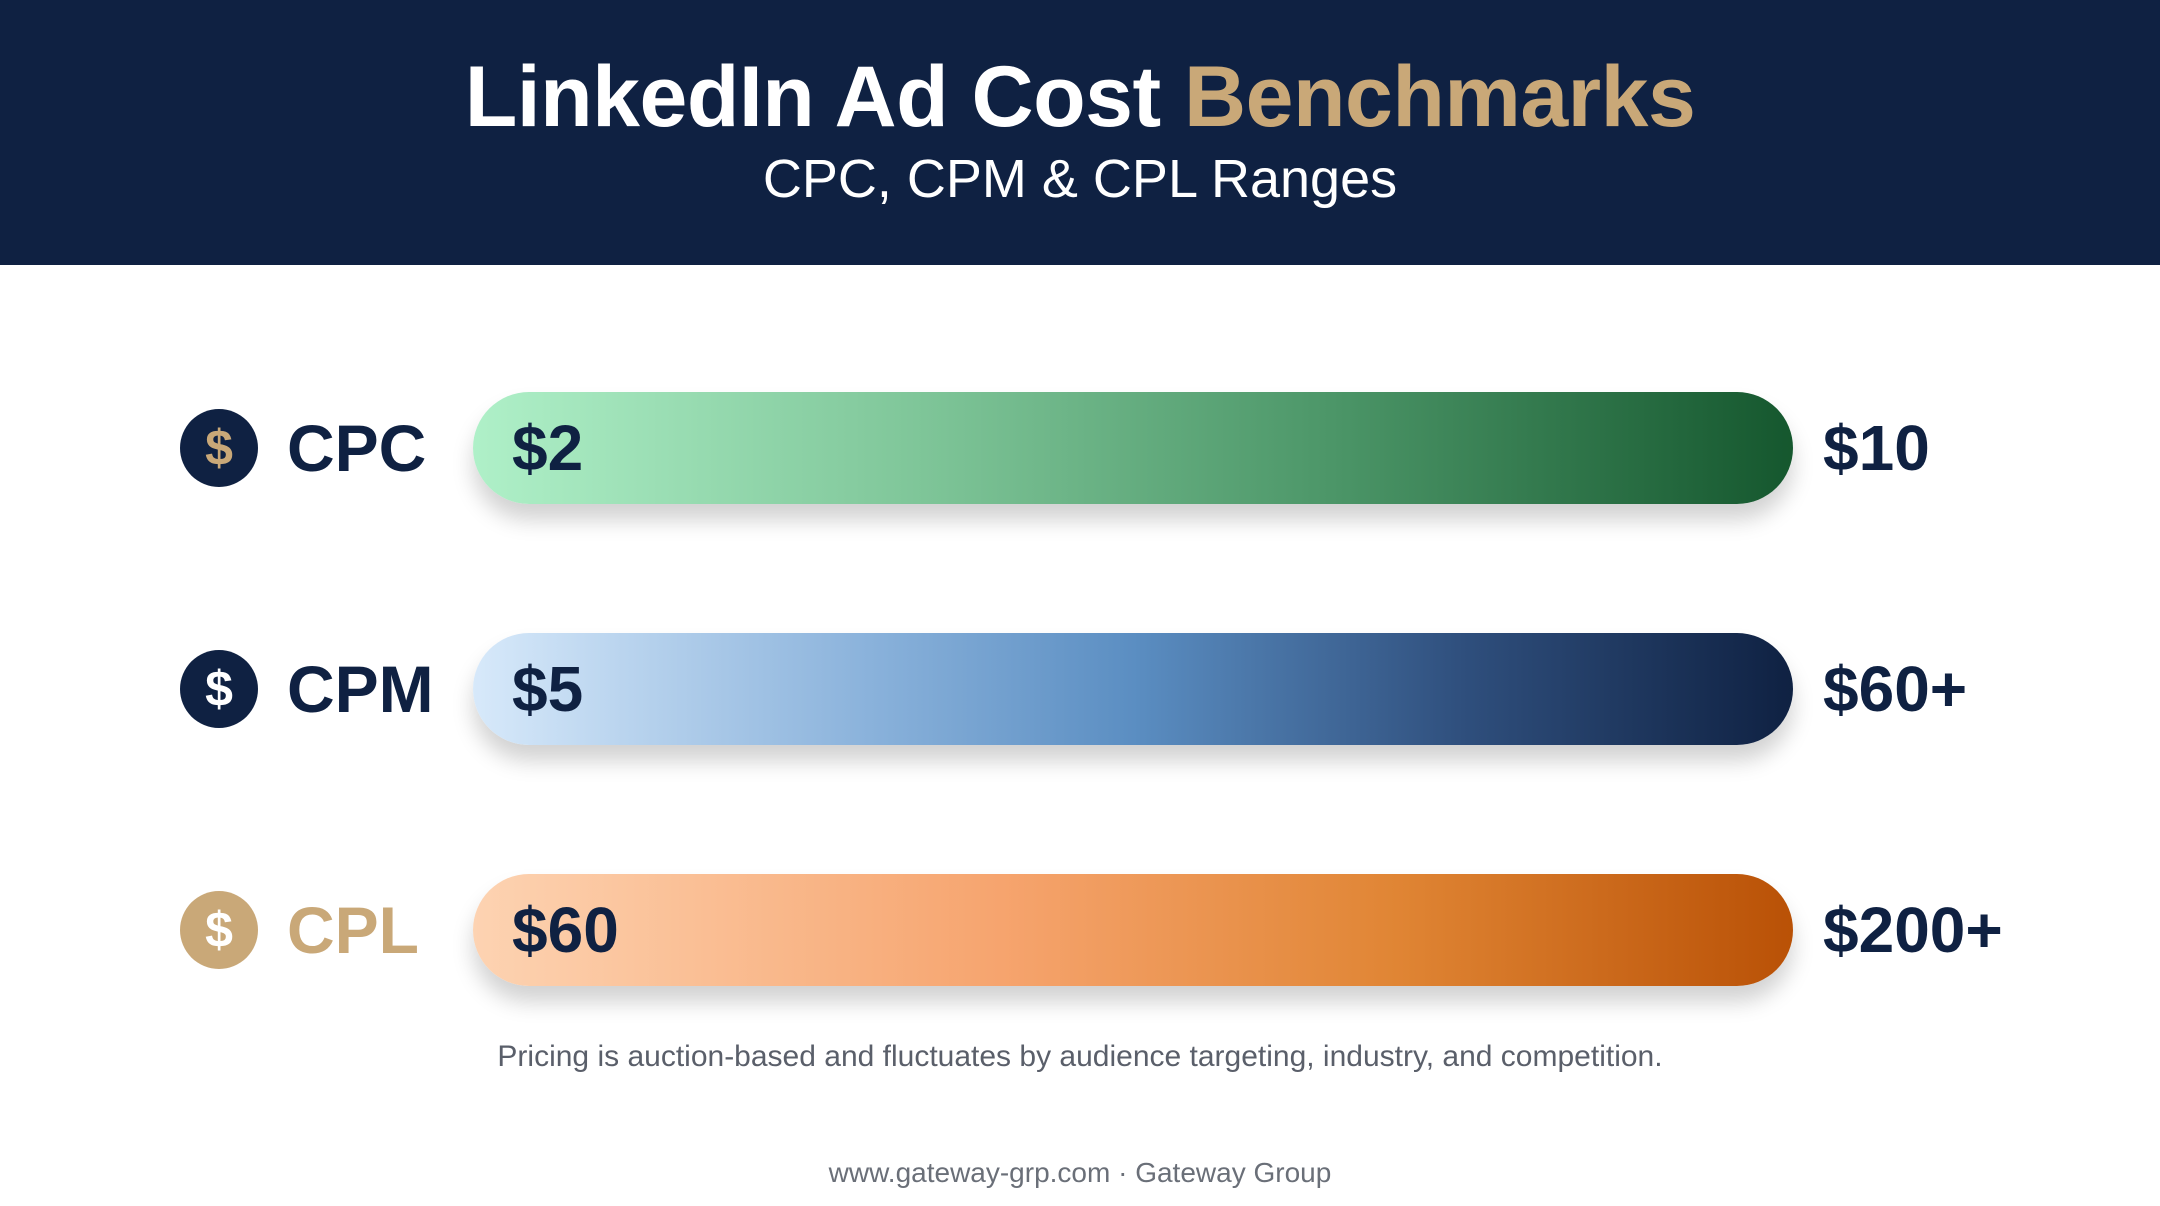 The width and height of the screenshot is (2160, 1206). I want to click on metric-label-cpc: CPC, so click(357, 448).